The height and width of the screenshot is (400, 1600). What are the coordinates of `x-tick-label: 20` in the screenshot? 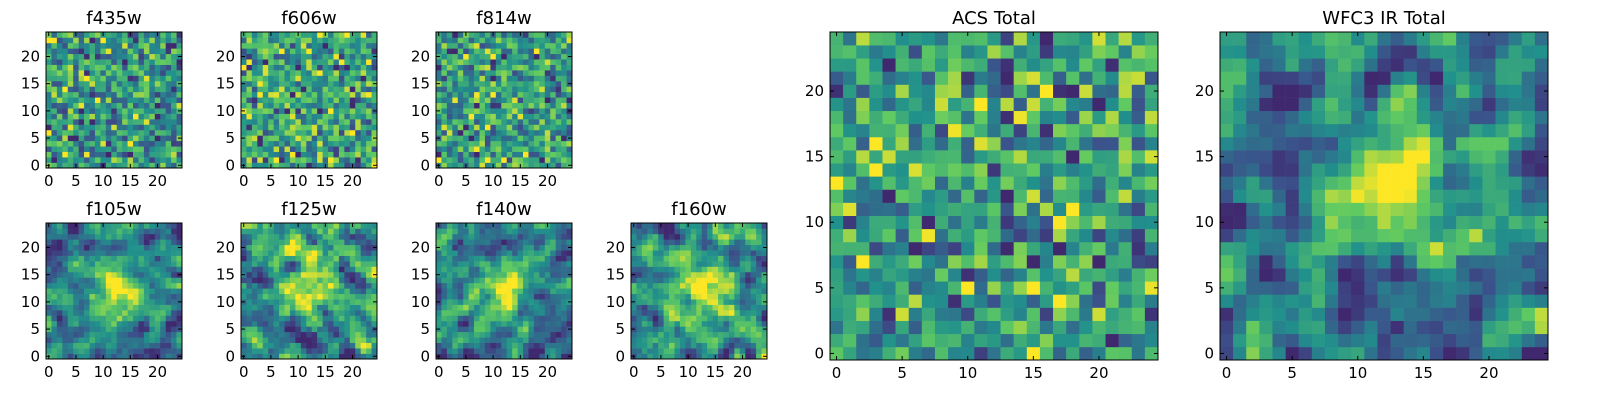 It's located at (547, 181).